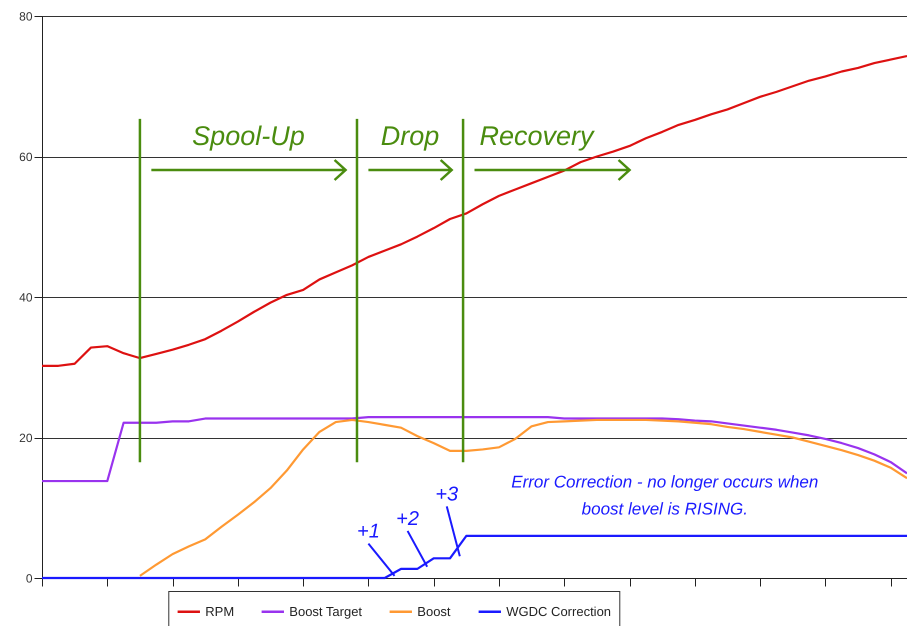  Describe the element at coordinates (248, 135) in the screenshot. I see `annotation: Spool-Up` at that location.